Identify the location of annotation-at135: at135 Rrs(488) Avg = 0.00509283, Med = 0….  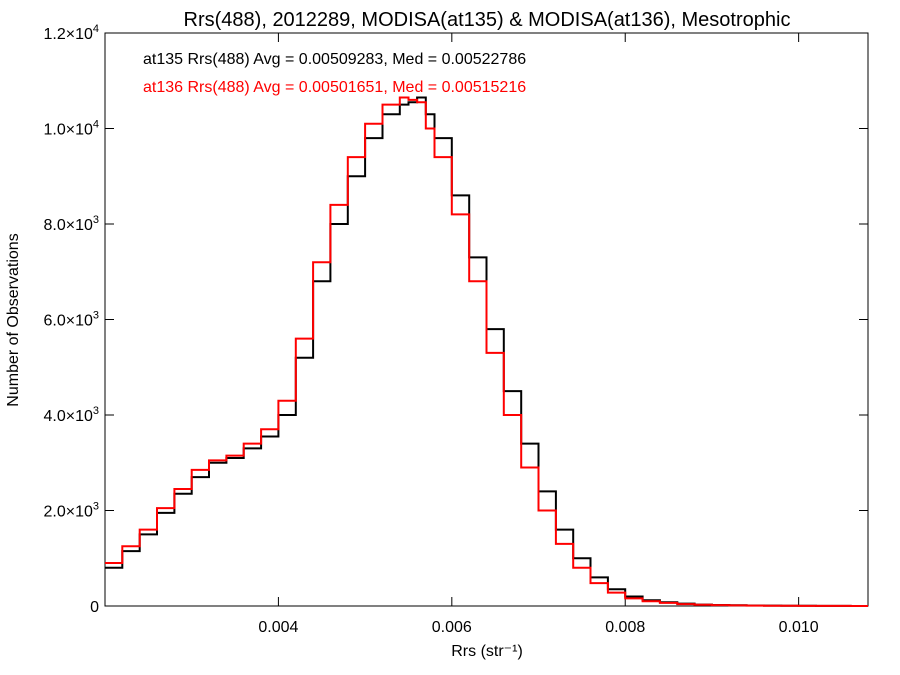
(334, 59).